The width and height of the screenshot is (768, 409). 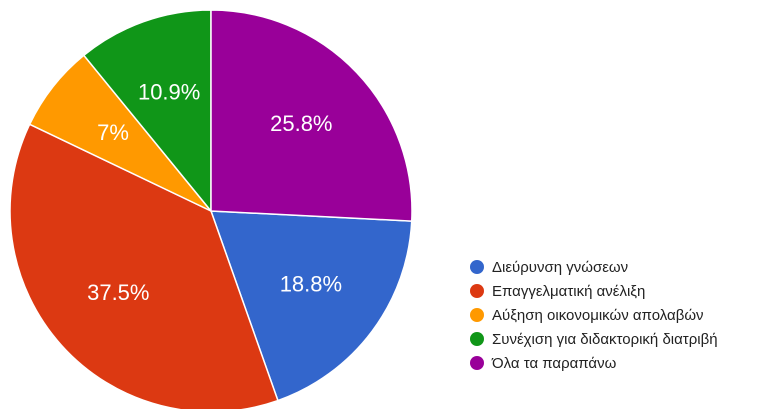 I want to click on legend-label: Επαγγελματική ανέλιξη, so click(x=568, y=291).